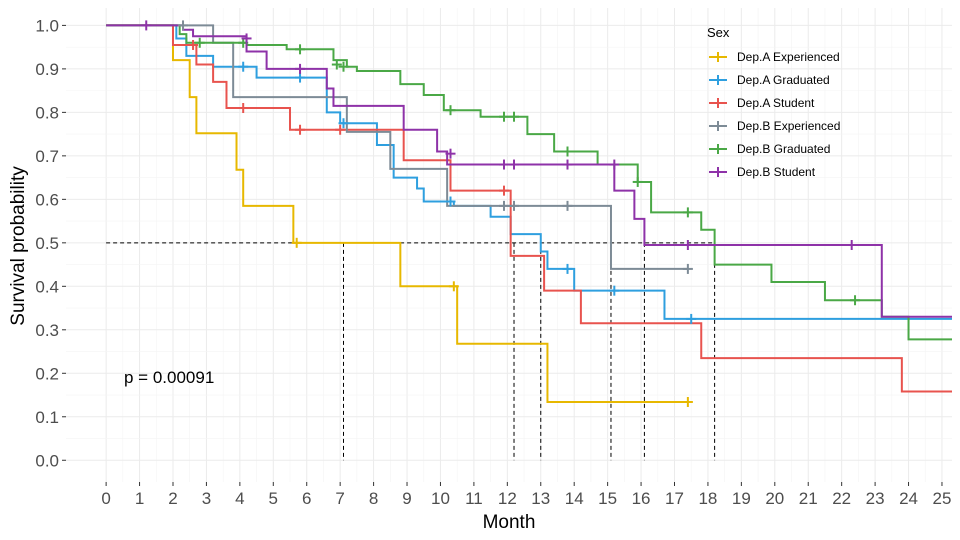 The width and height of the screenshot is (960, 540). What do you see at coordinates (841, 498) in the screenshot?
I see `x-tick-label: 22` at bounding box center [841, 498].